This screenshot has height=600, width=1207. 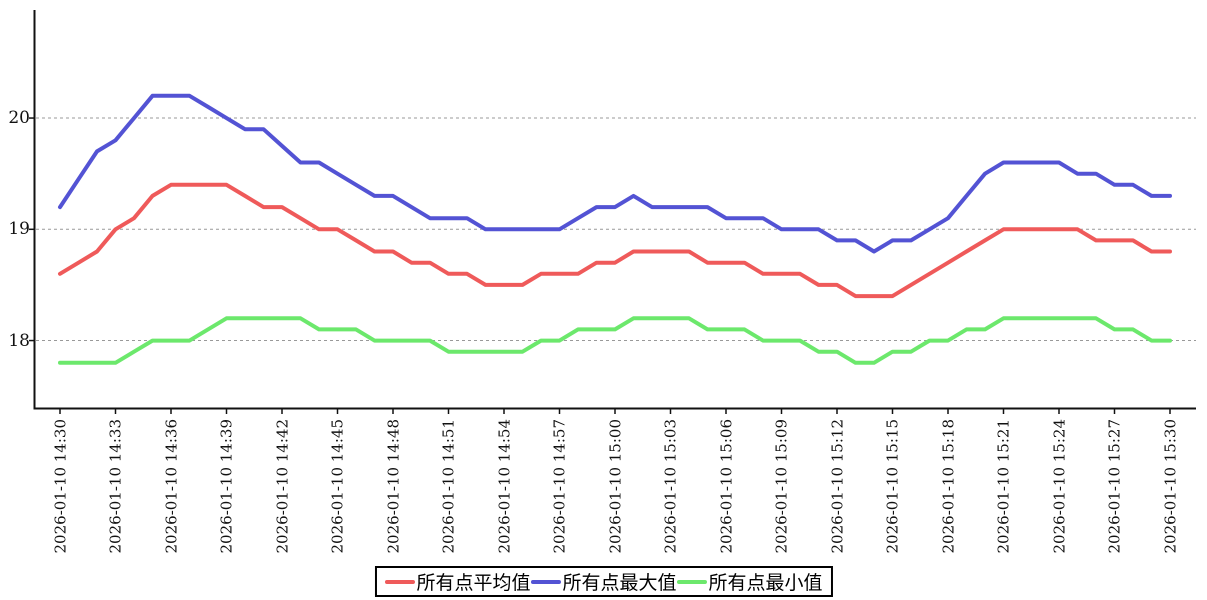 What do you see at coordinates (19, 118) in the screenshot?
I see `y-axis-label: 20` at bounding box center [19, 118].